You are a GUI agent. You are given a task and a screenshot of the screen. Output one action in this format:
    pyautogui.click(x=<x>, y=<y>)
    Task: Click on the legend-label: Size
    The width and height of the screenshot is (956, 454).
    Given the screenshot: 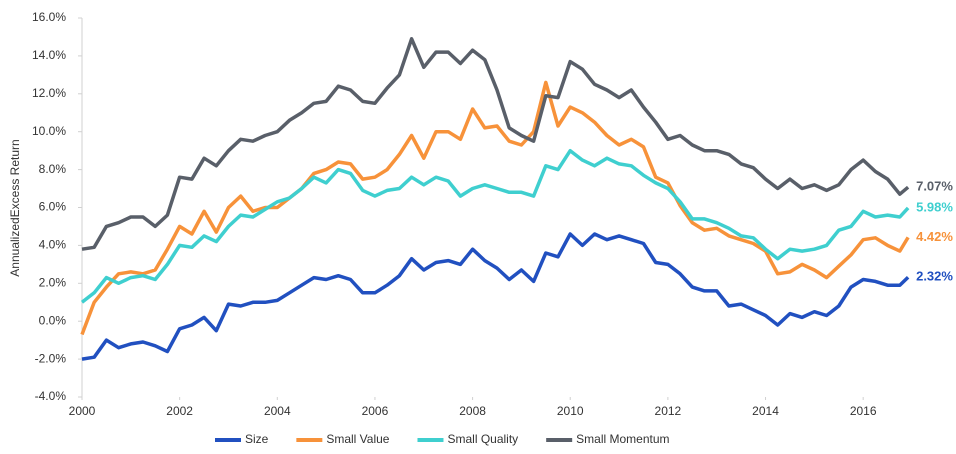 What is the action you would take?
    pyautogui.click(x=257, y=439)
    